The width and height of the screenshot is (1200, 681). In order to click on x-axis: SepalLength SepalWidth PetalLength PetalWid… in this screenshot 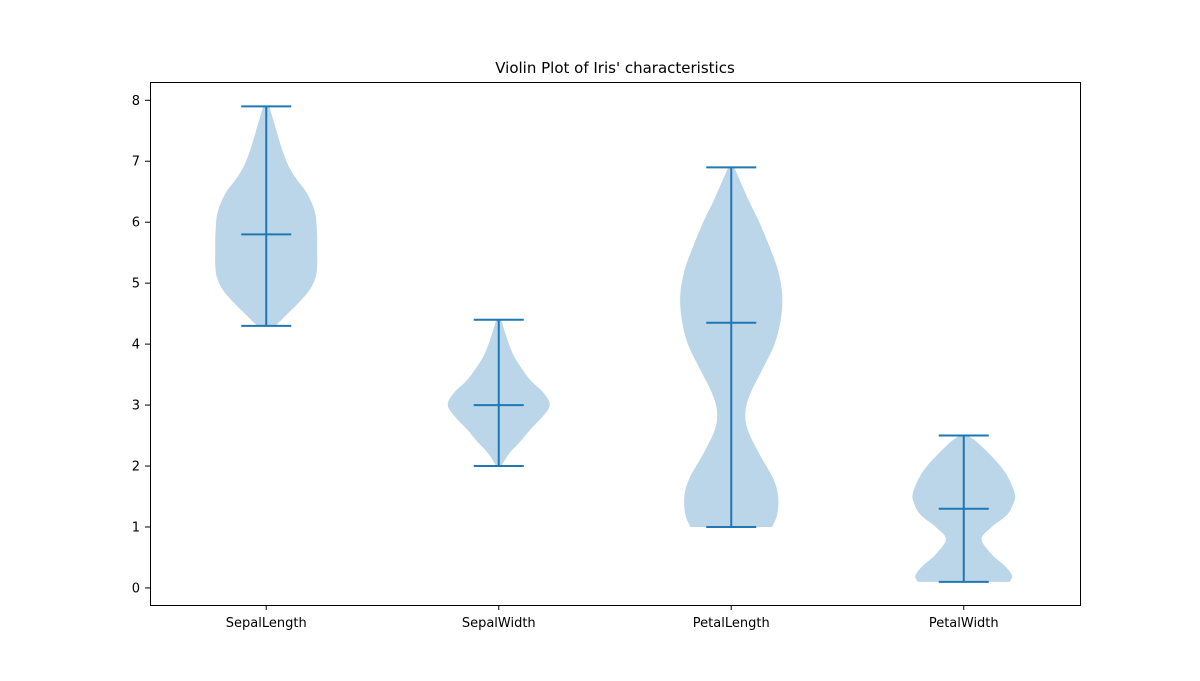, I will do `click(612, 618)`.